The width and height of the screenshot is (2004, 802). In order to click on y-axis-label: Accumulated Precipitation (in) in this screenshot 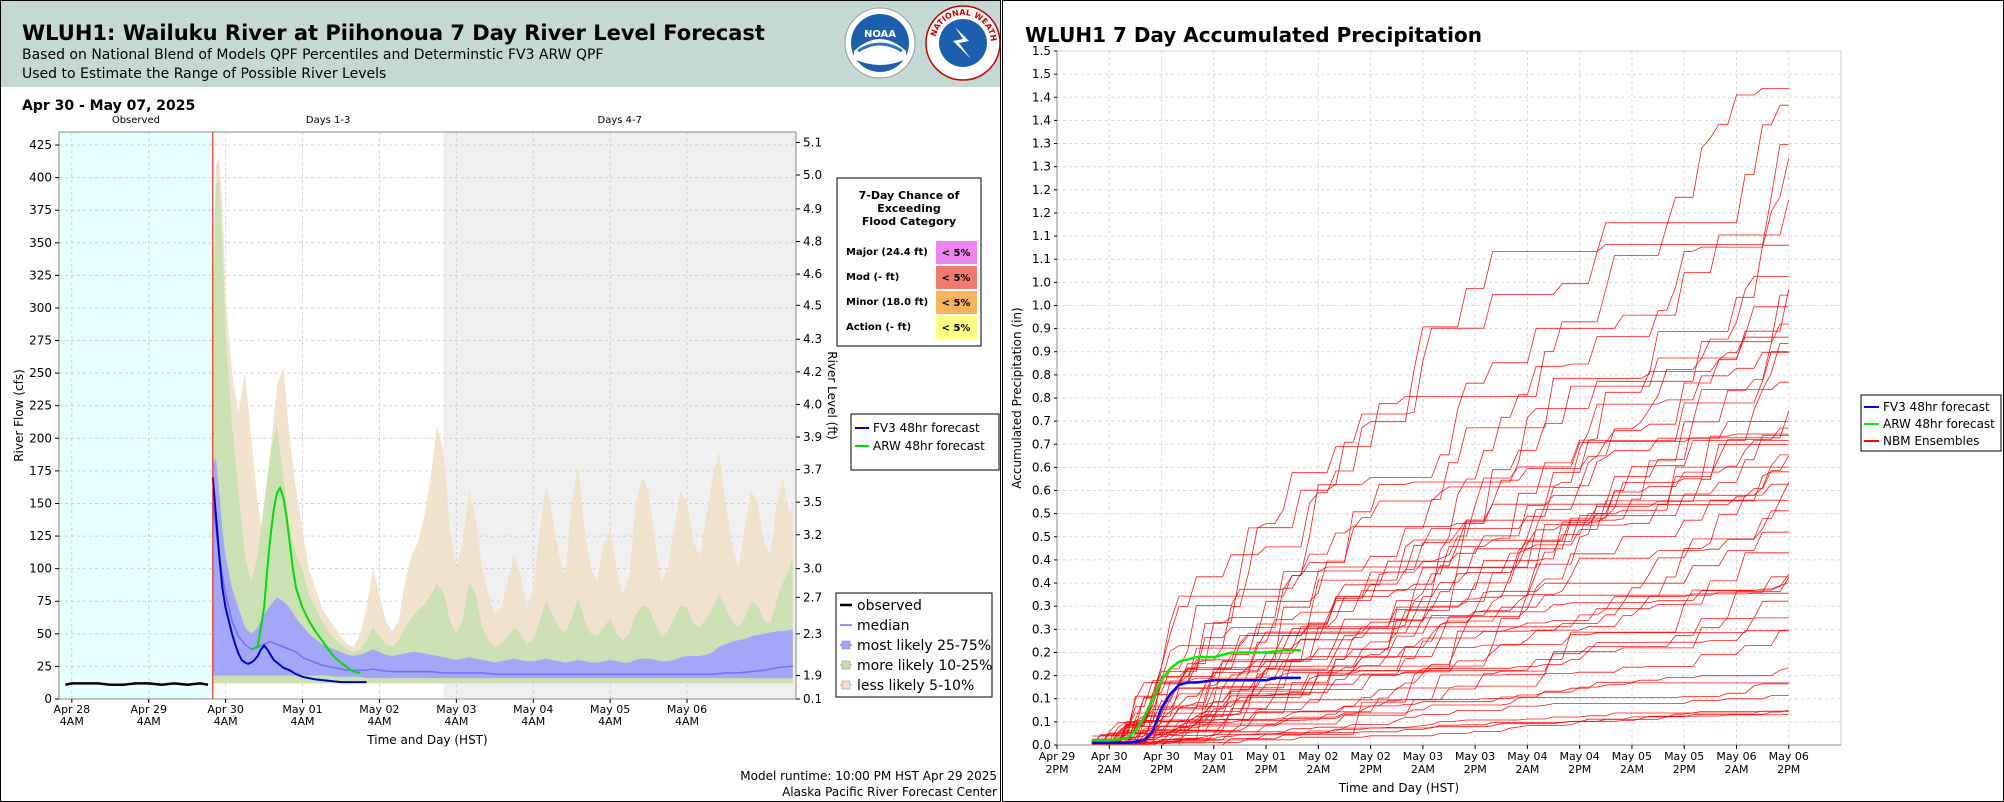, I will do `click(1017, 397)`.